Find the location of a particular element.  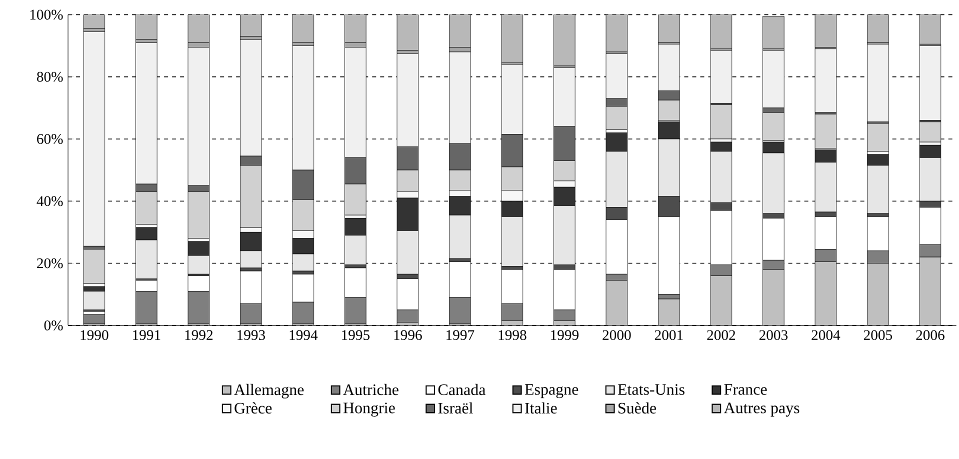

y-tick-label: 80% is located at coordinates (49, 77).